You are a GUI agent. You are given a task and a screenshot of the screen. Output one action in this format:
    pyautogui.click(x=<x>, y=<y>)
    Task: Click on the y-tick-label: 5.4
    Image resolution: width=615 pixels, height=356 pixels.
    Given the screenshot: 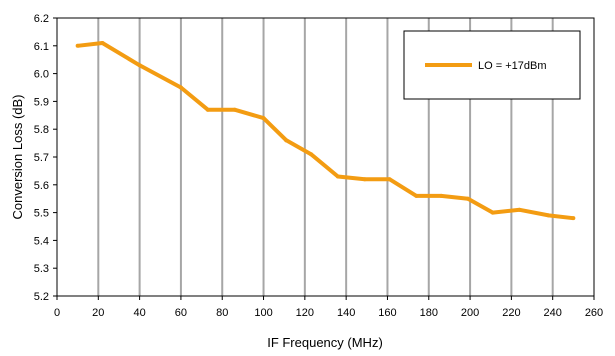 What is the action you would take?
    pyautogui.click(x=41, y=241)
    